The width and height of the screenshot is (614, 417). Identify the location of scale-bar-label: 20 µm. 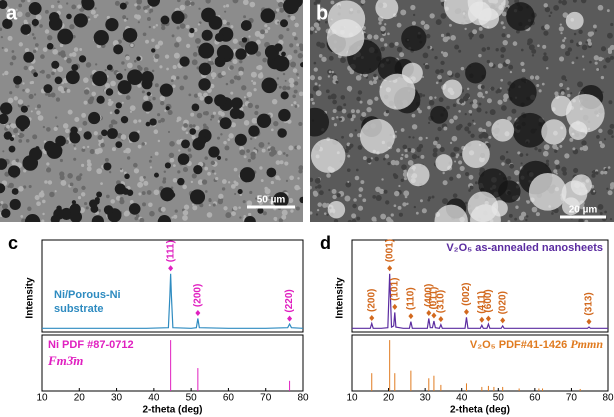
(583, 210).